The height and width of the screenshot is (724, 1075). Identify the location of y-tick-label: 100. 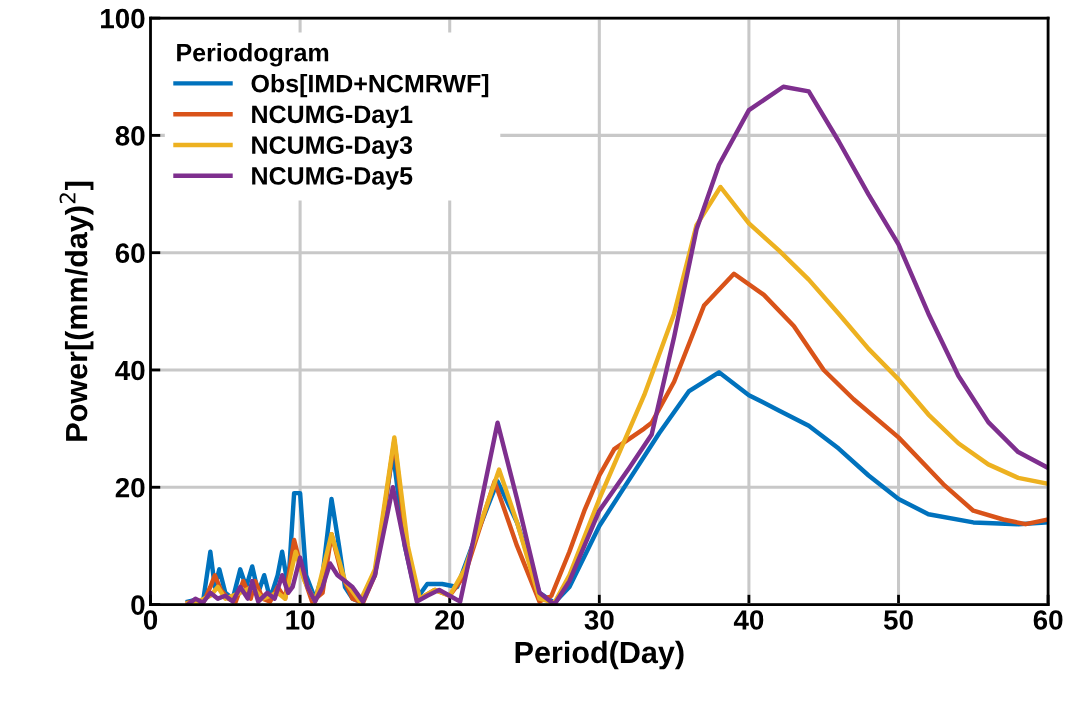
(123, 18).